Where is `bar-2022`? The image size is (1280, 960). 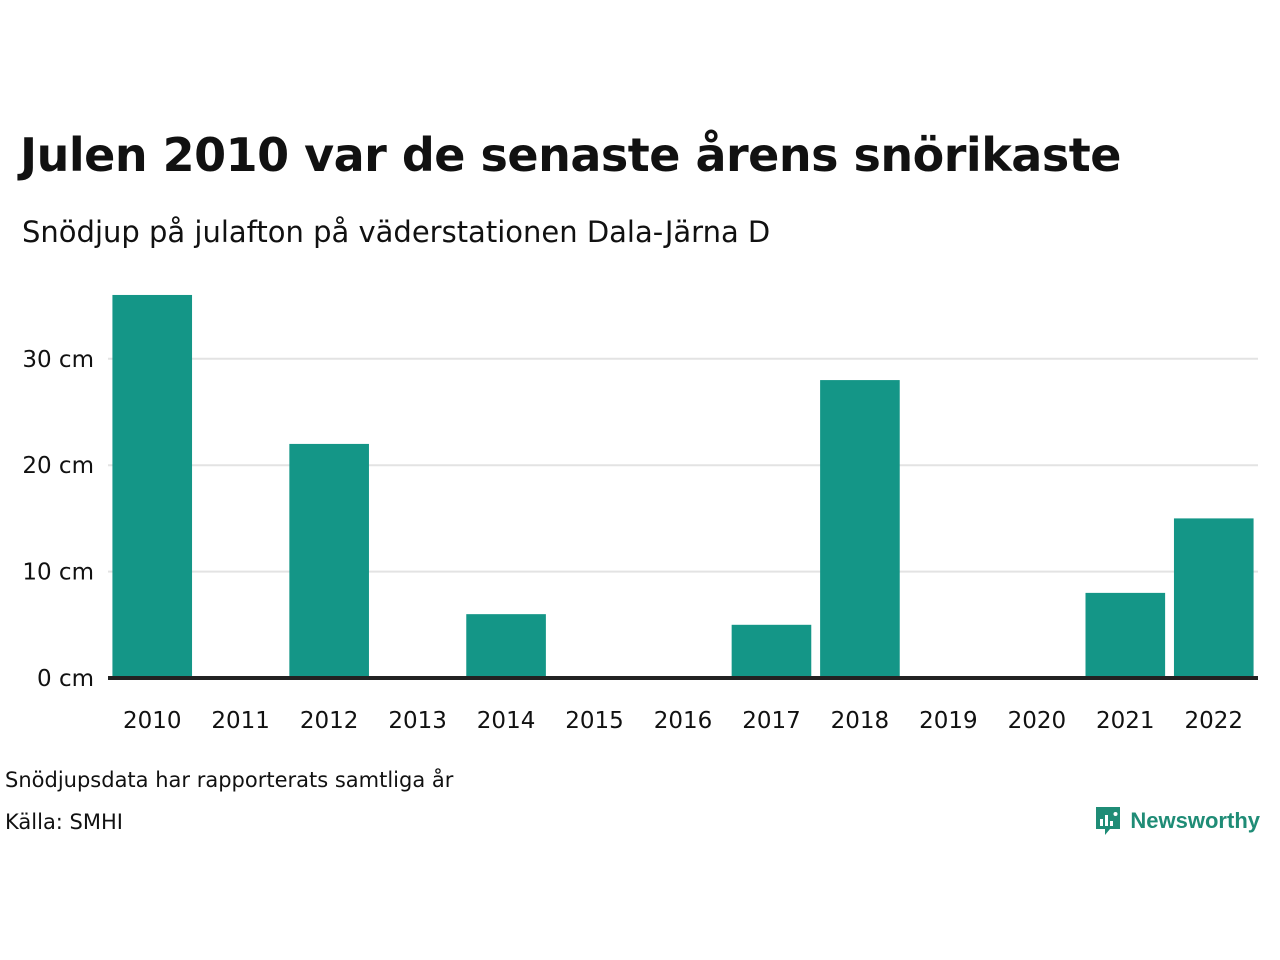
bar-2022 is located at coordinates (1213, 598).